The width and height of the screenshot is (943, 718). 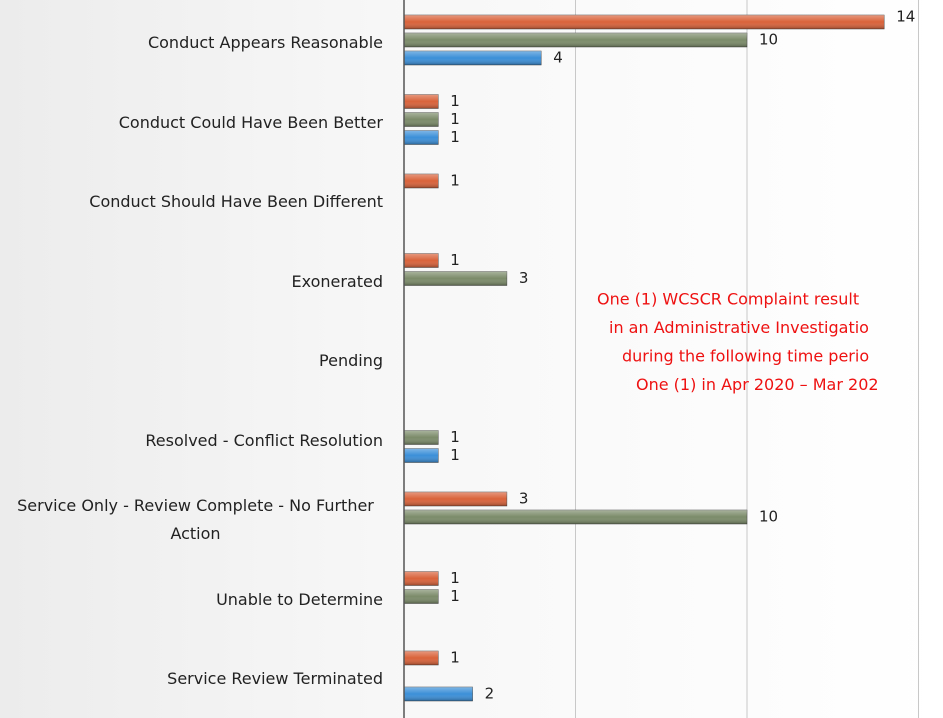 I want to click on category-text: Service Review Terminated, so click(x=275, y=678).